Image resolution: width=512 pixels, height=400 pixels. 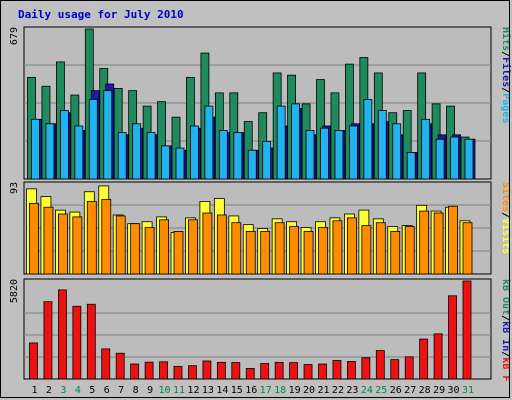 What do you see at coordinates (121, 390) in the screenshot?
I see `x-tick-label-7: 7` at bounding box center [121, 390].